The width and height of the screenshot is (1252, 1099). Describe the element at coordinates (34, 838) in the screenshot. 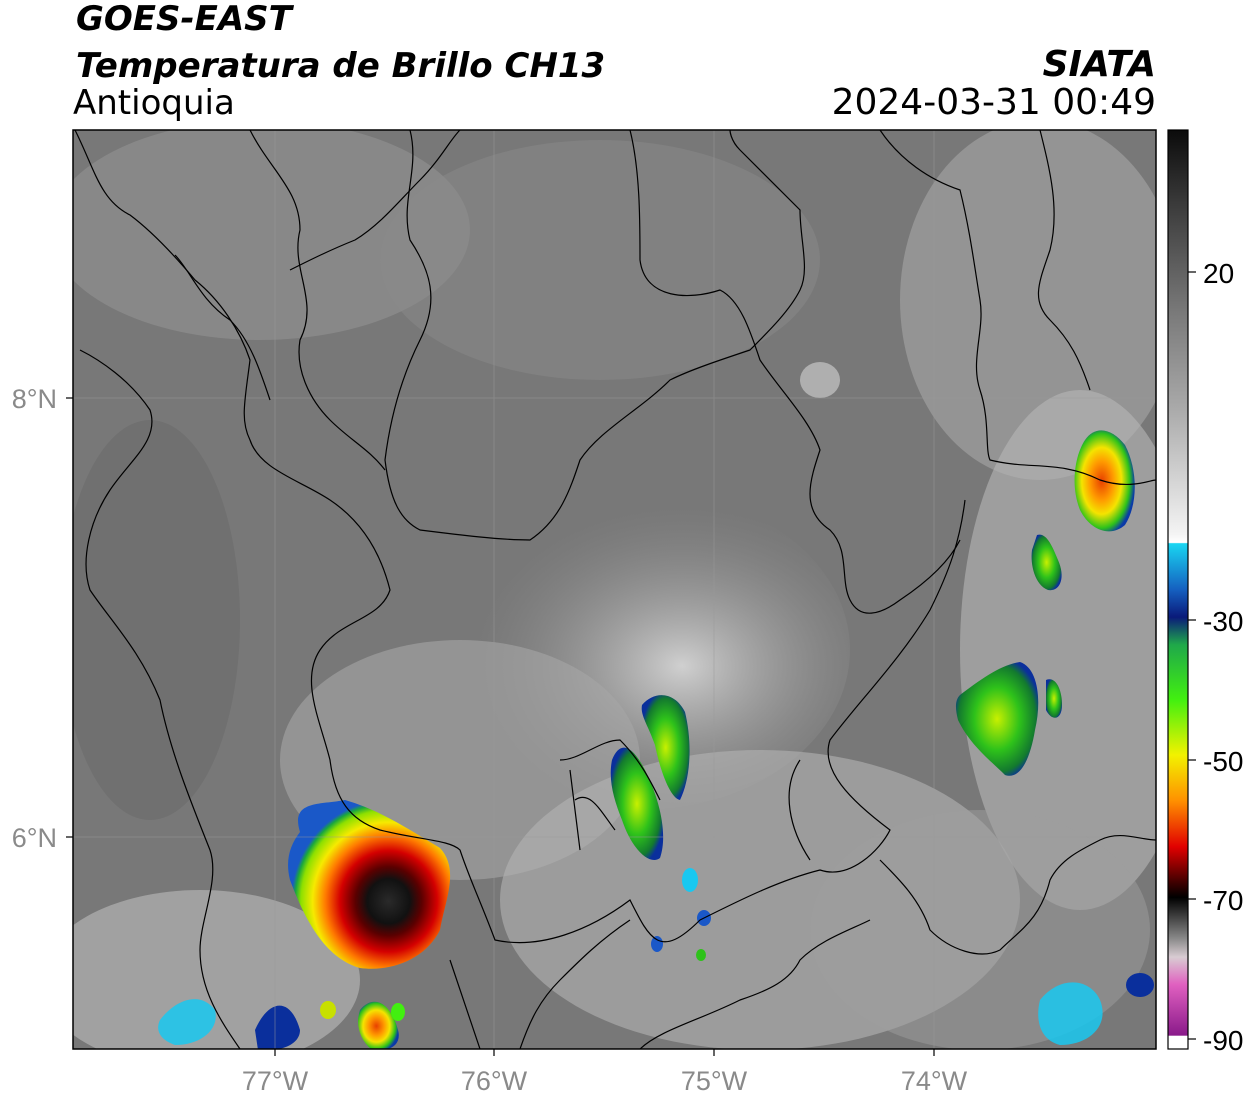

I see `lat-label-6n: 6°N` at that location.